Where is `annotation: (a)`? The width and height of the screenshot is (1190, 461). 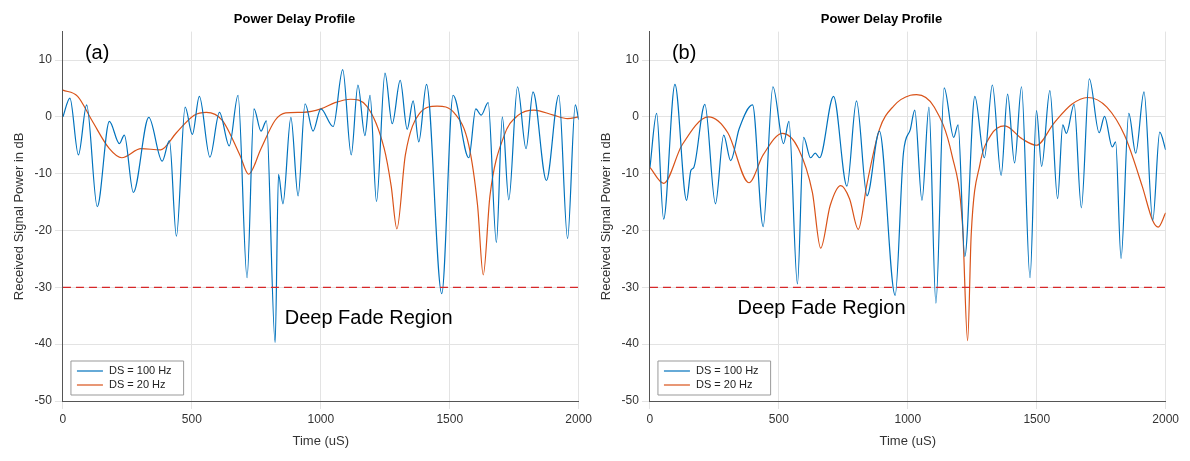 annotation: (a) is located at coordinates (97, 52).